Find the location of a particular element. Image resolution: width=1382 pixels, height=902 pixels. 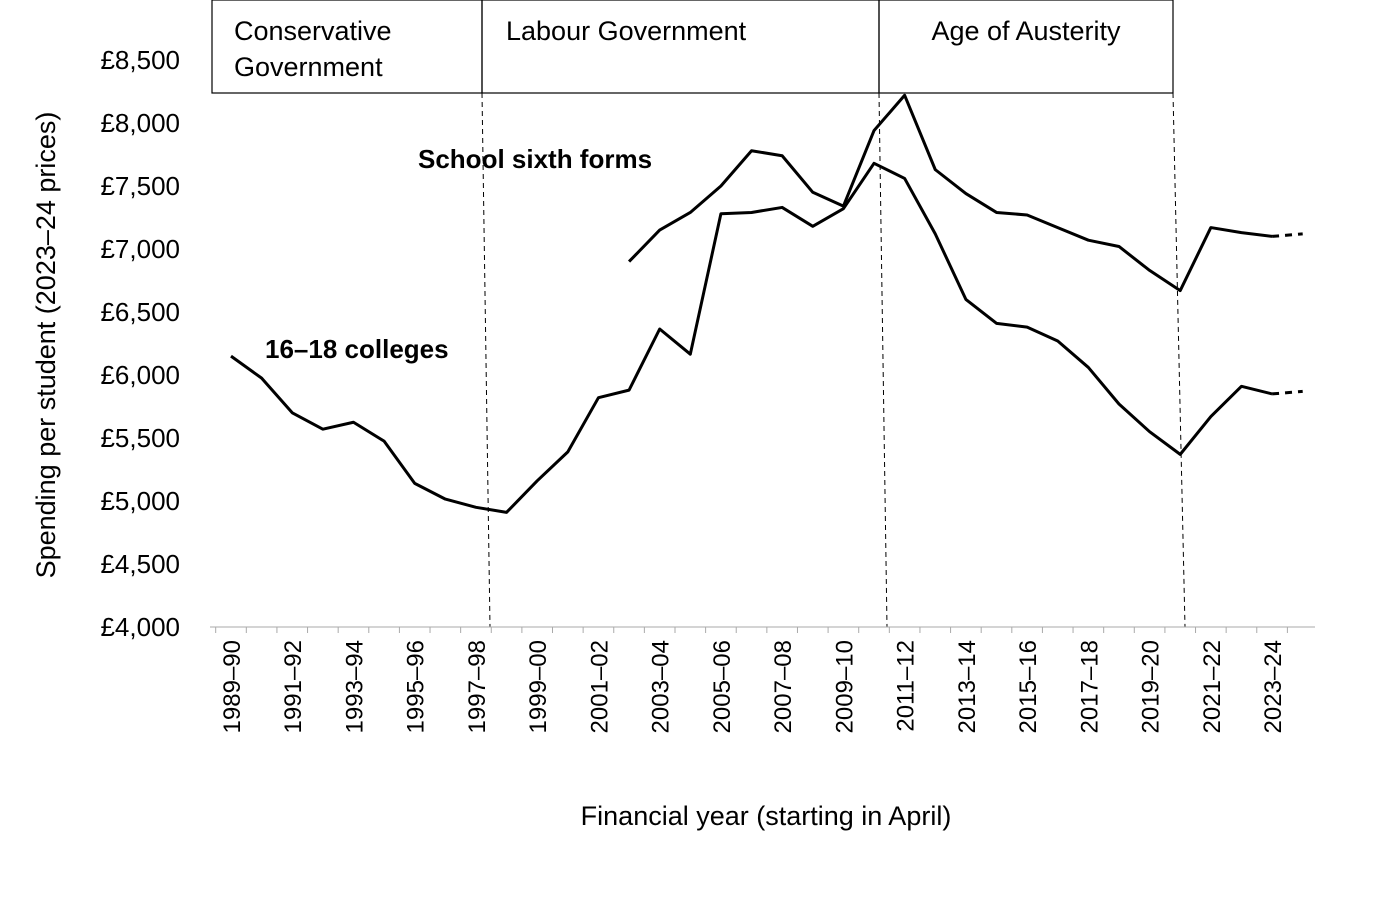

annotation: School sixth forms is located at coordinates (535, 159).